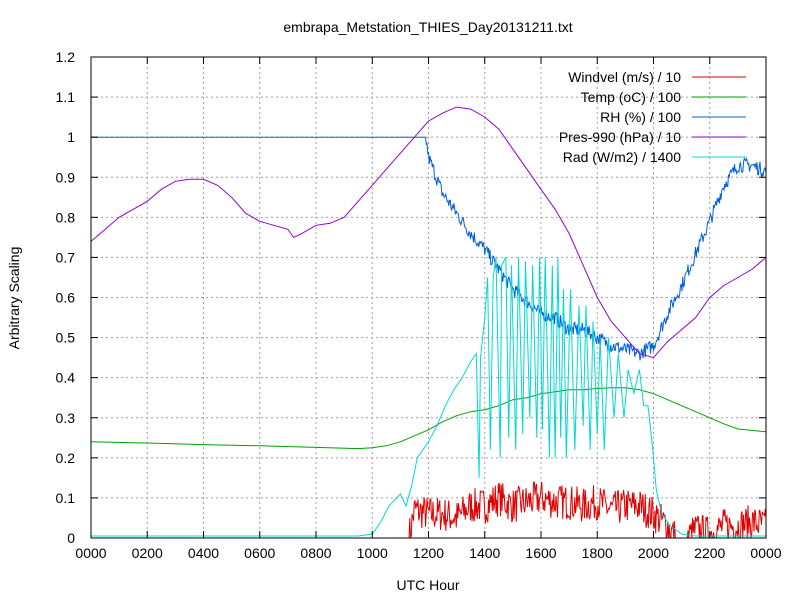  I want to click on y-axis-label: Arbitrary Scaling, so click(14, 298).